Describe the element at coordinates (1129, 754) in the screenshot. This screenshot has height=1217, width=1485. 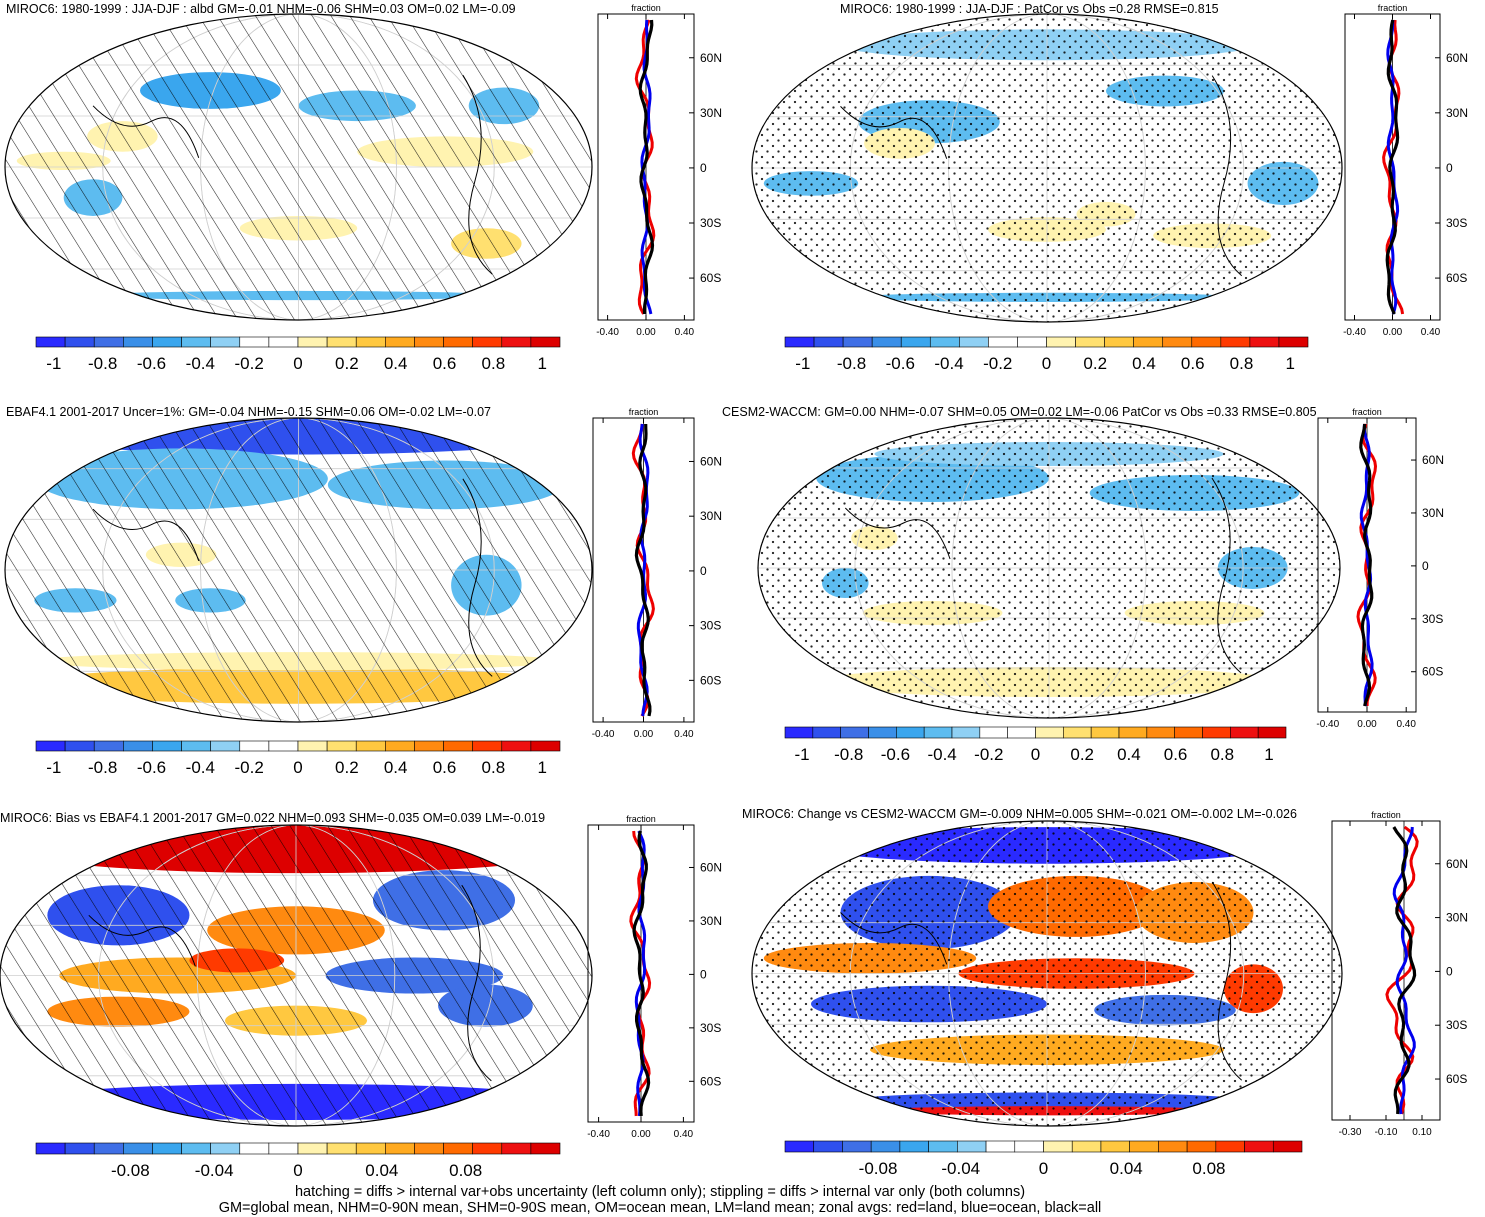
I see `colorbar-tick-label: 0.4` at that location.